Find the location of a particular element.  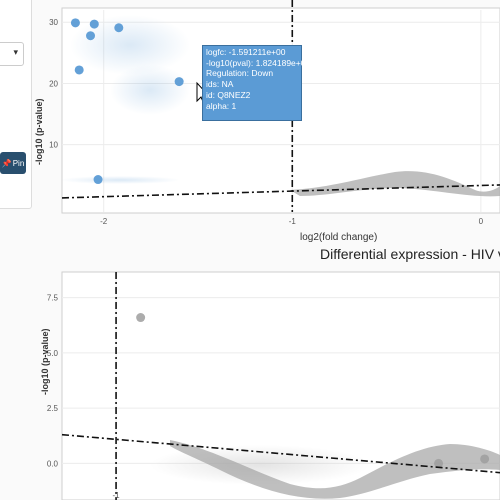

plot1-y-tick-label: 30 is located at coordinates (53, 22).